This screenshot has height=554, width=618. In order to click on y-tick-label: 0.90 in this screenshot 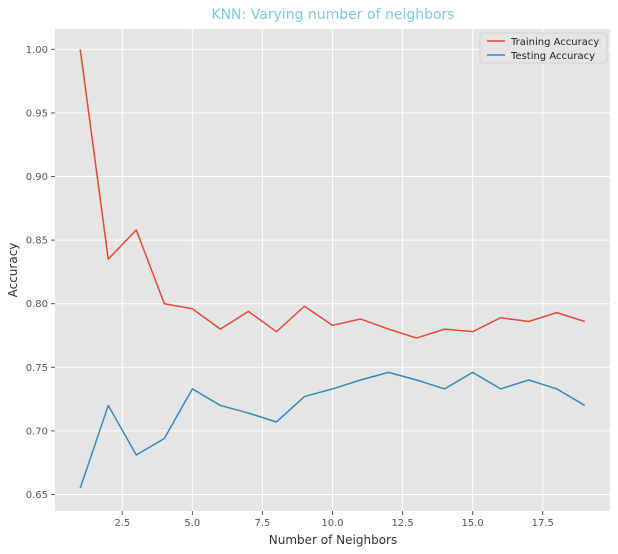, I will do `click(37, 177)`.